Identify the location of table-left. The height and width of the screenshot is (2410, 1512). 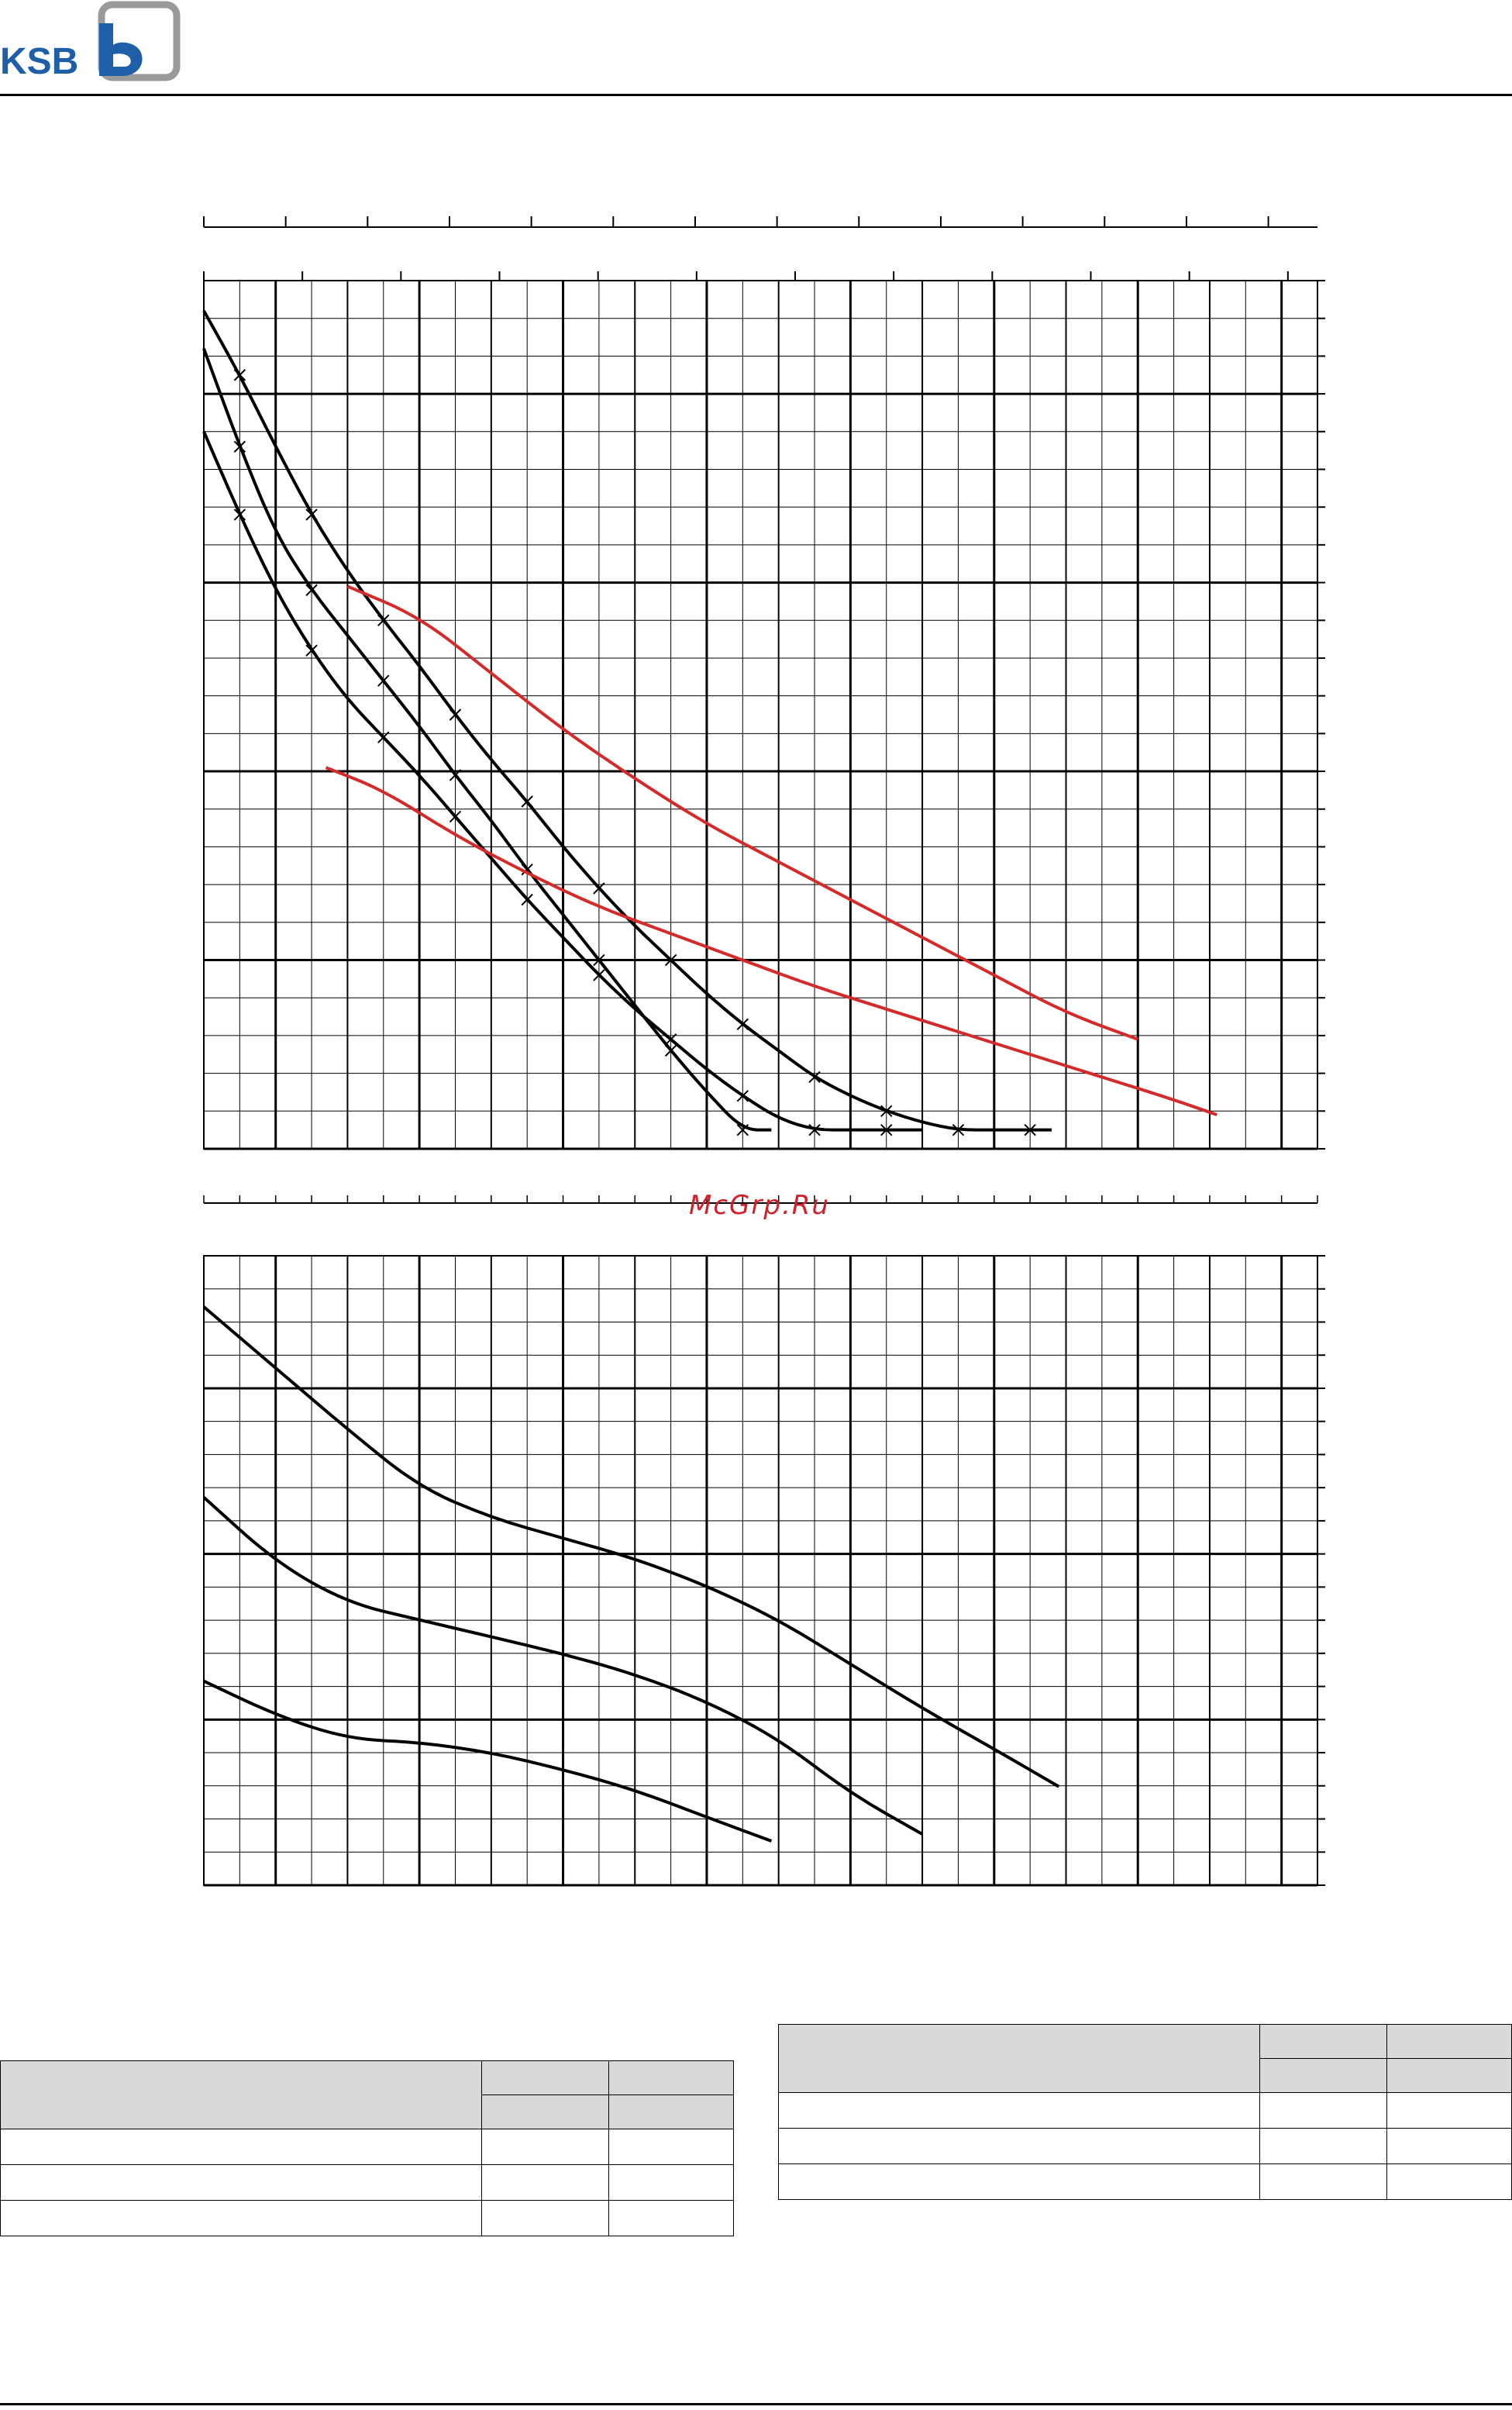
(367, 2148).